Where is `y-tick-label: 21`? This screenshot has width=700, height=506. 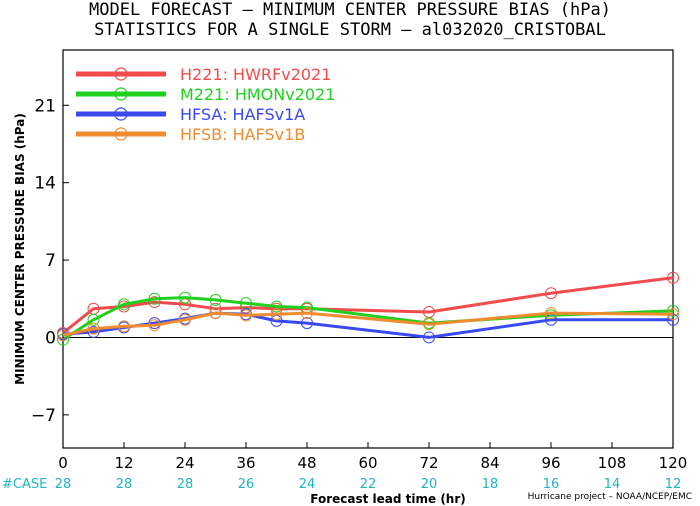
y-tick-label: 21 is located at coordinates (45, 106).